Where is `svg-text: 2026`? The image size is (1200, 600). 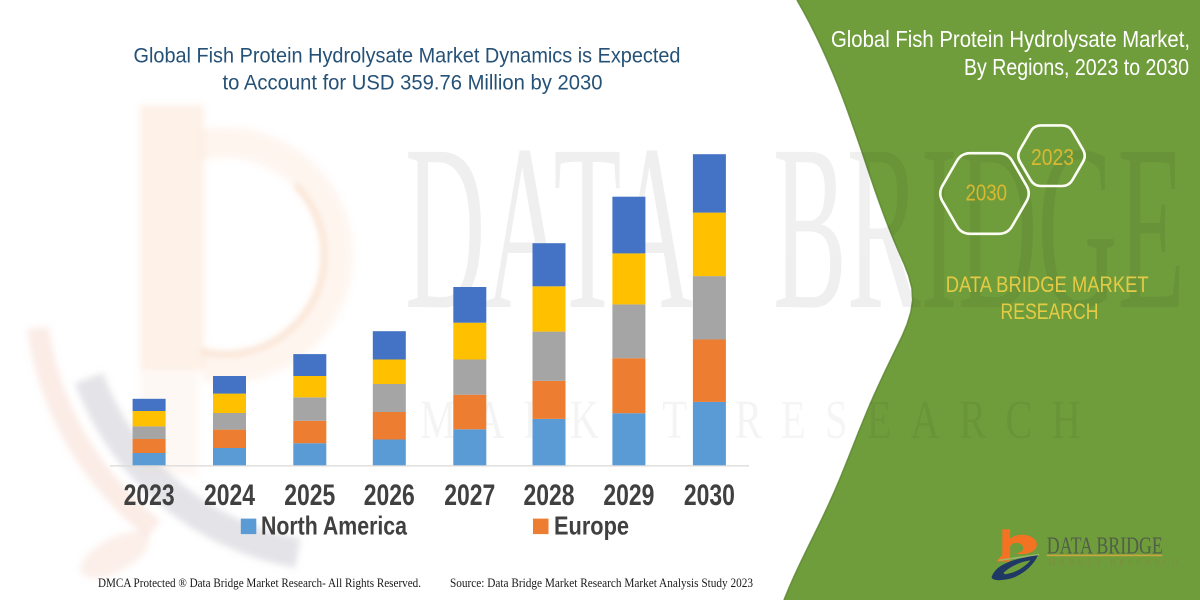
svg-text: 2026 is located at coordinates (389, 495).